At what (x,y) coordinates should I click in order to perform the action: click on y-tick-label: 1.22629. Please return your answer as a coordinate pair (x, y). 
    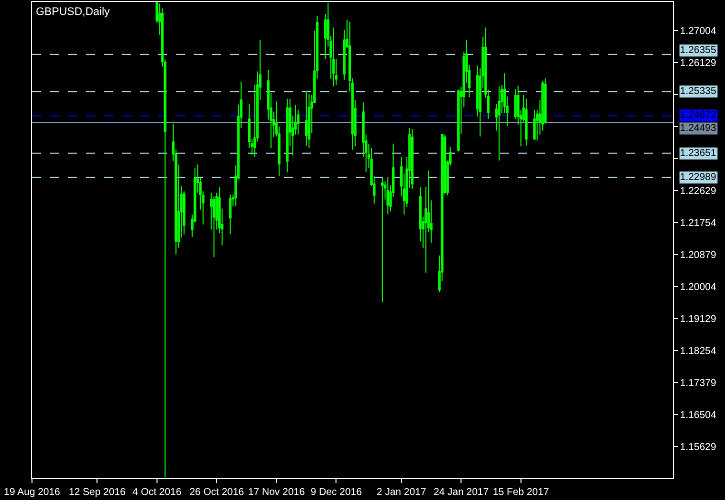
    Looking at the image, I should click on (698, 192).